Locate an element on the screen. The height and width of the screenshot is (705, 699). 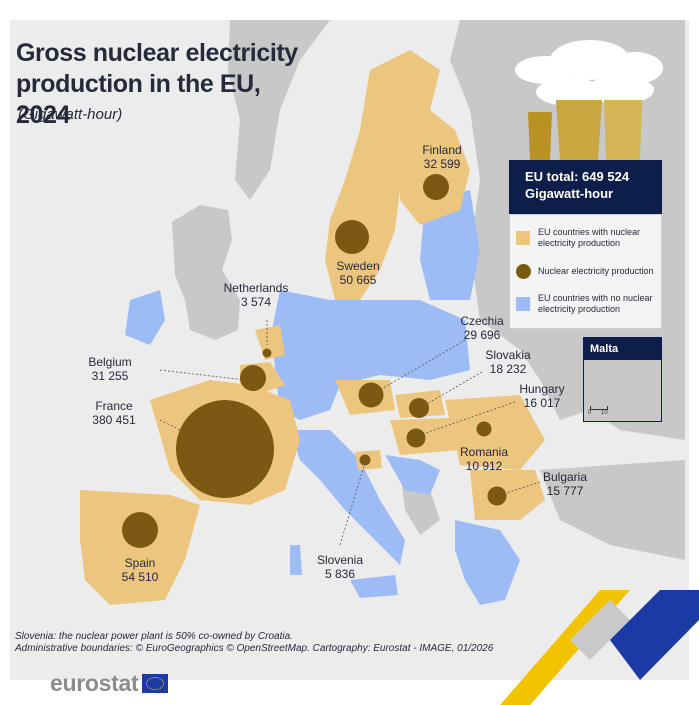
decorative-ribbon is located at coordinates (599, 647).